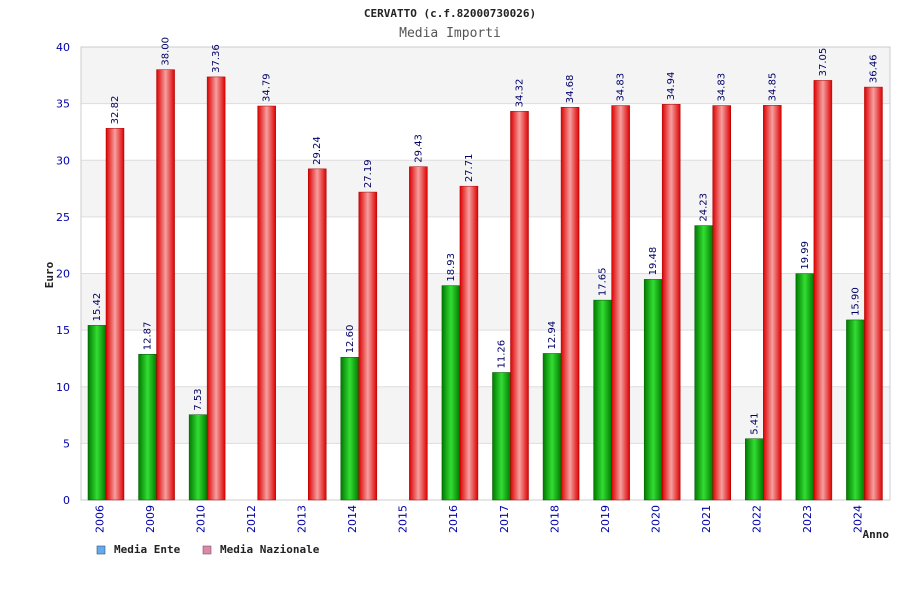  I want to click on data-label: 36.46, so click(873, 68).